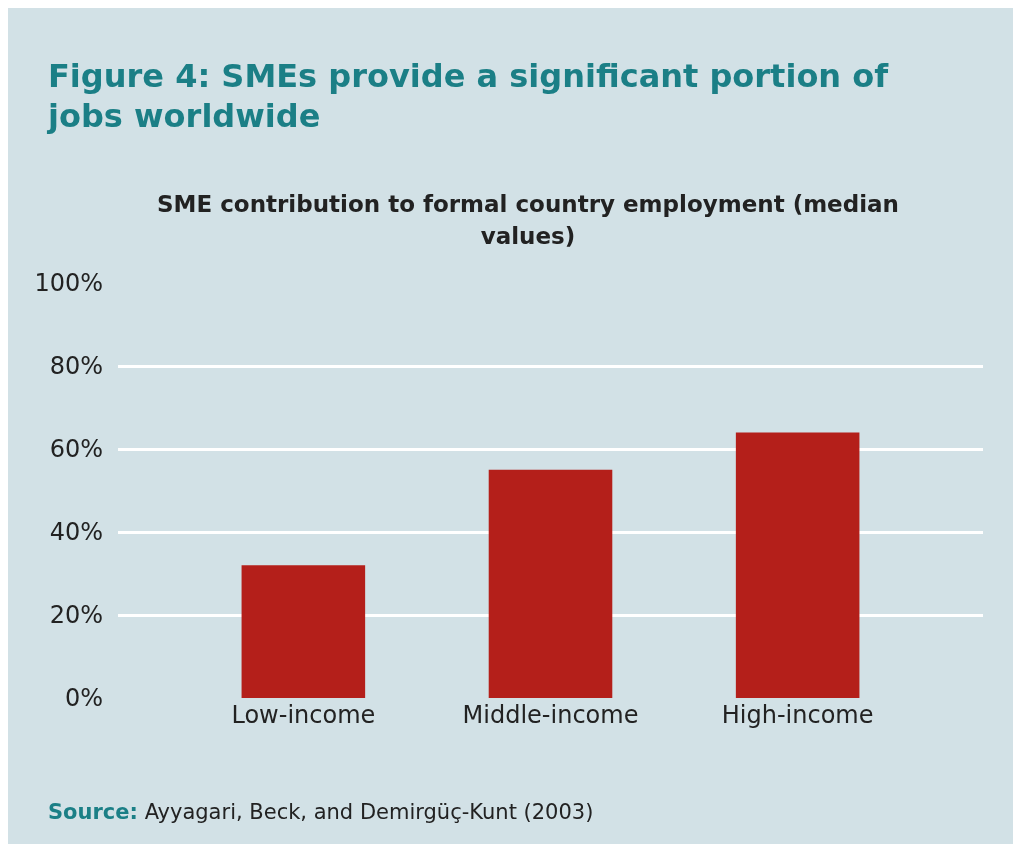  Describe the element at coordinates (76, 449) in the screenshot. I see `y-tick-label: 60%` at that location.